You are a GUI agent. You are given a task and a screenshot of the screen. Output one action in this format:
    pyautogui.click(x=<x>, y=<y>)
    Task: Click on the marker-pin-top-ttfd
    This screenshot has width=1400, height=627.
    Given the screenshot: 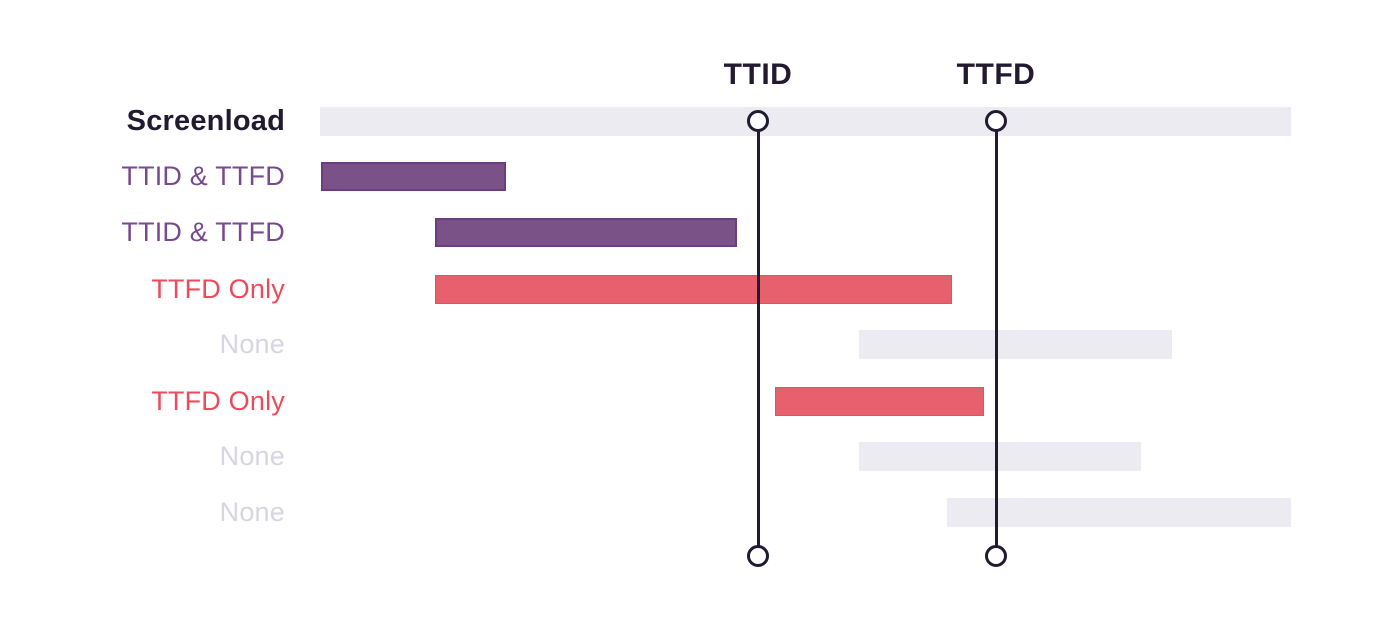 What is the action you would take?
    pyautogui.click(x=996, y=121)
    